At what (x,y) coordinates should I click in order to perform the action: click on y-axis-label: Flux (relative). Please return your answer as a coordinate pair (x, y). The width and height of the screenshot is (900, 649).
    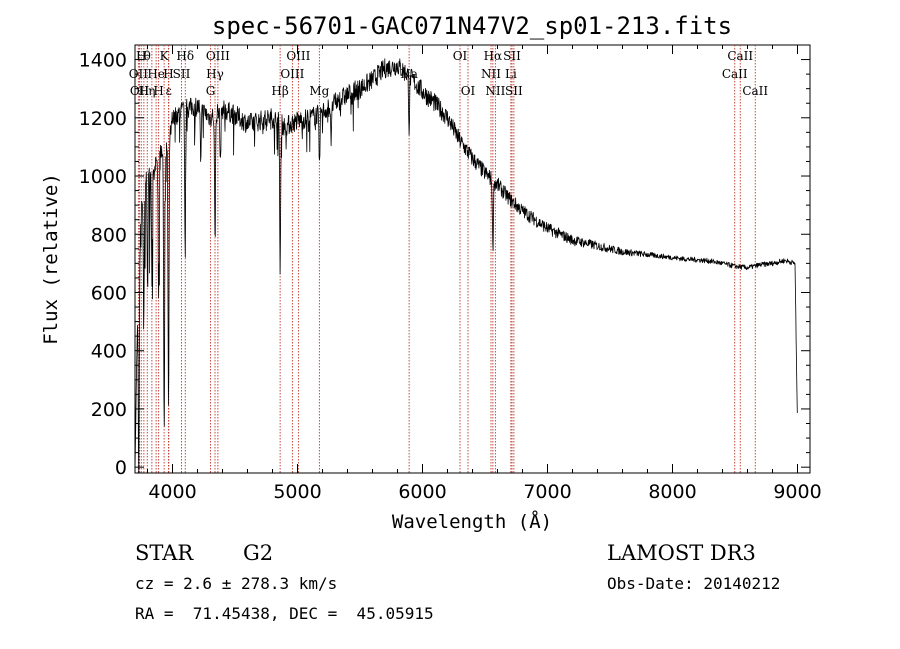
    Looking at the image, I should click on (51, 259).